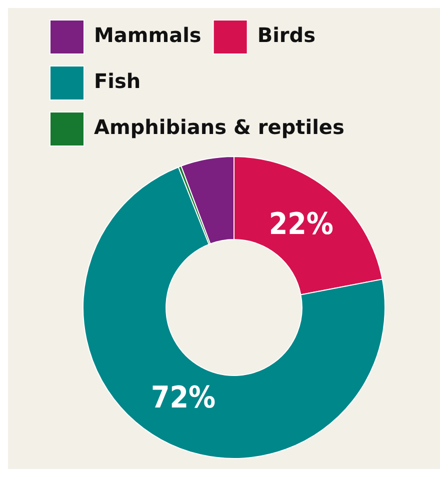 The width and height of the screenshot is (440, 477). What do you see at coordinates (148, 35) in the screenshot?
I see `legend-label: Mammals` at bounding box center [148, 35].